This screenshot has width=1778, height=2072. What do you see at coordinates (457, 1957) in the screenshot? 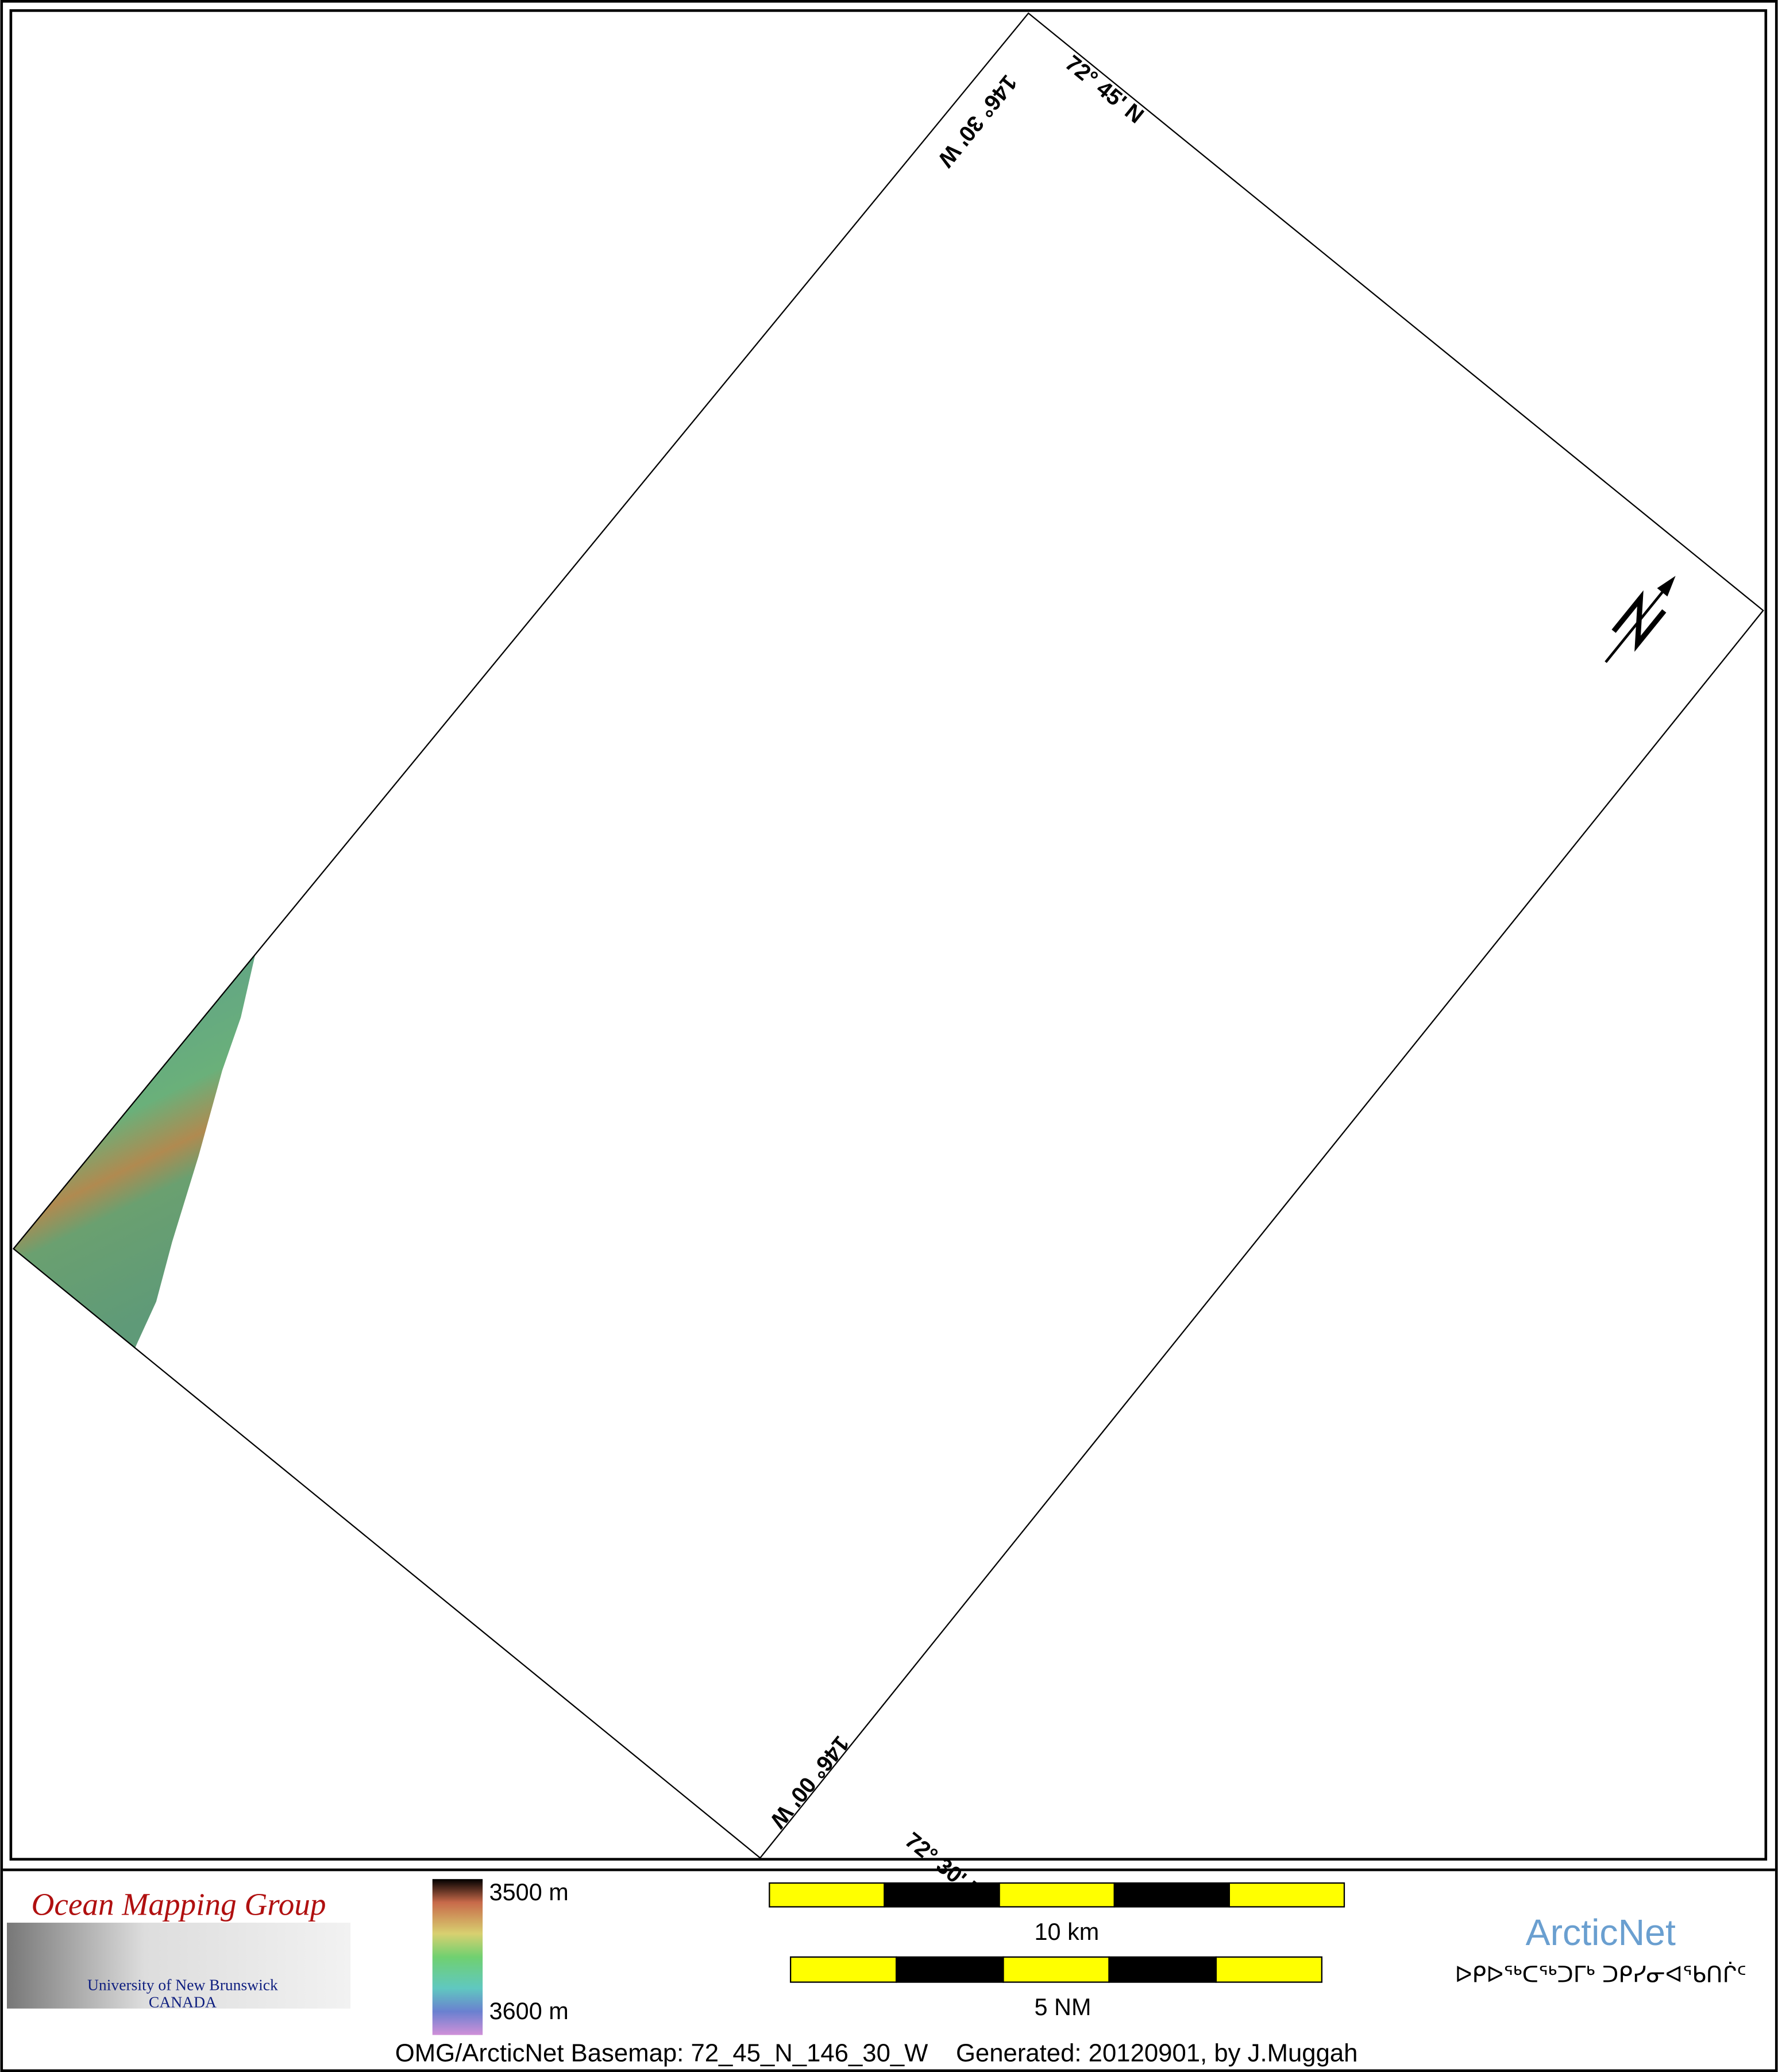
I see `color-bar` at bounding box center [457, 1957].